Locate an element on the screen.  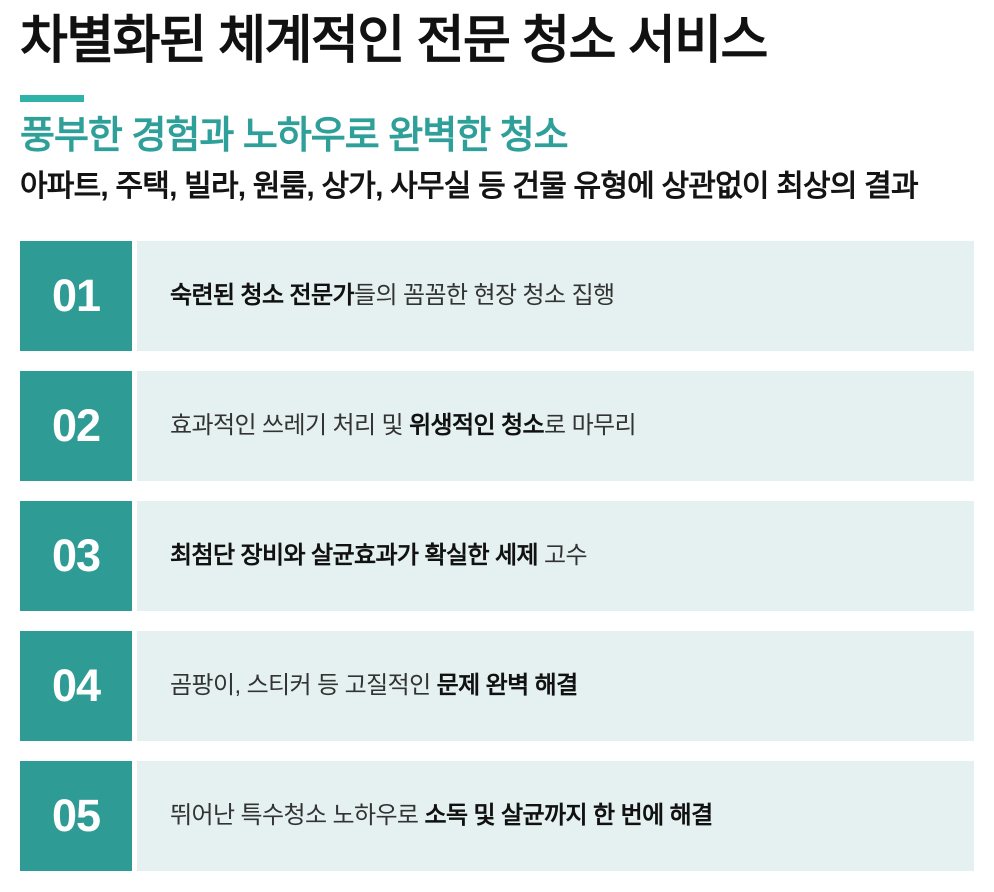
feature-row-04: 04 곰팡이, 스티커 등 고질적인 문제 완벽 해결 is located at coordinates (497, 686).